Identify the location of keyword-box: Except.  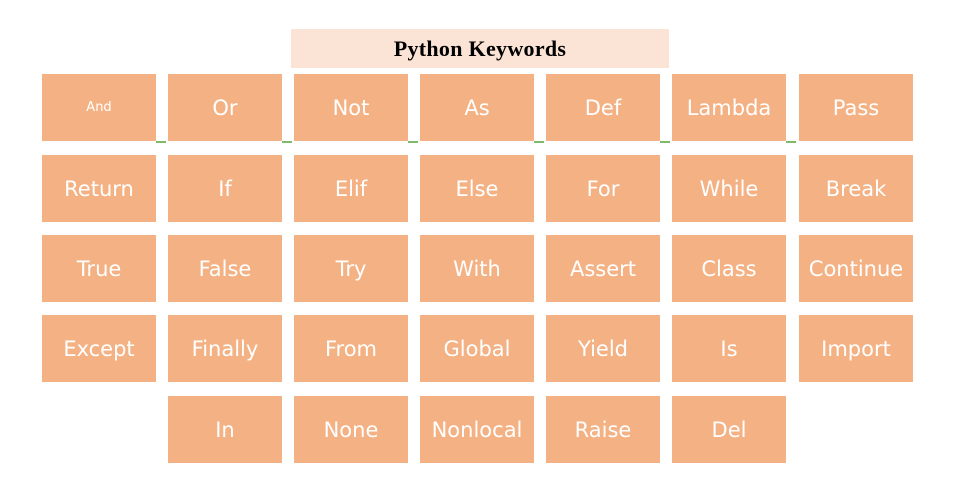
(99, 348).